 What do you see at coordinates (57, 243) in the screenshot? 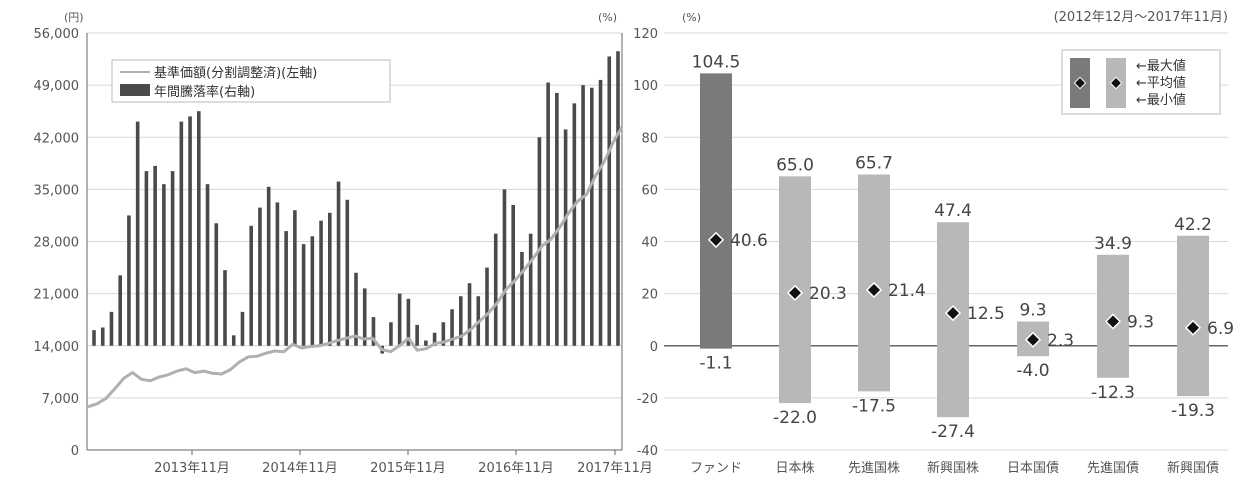
I see `left-y-tick-label: 28,000` at bounding box center [57, 243].